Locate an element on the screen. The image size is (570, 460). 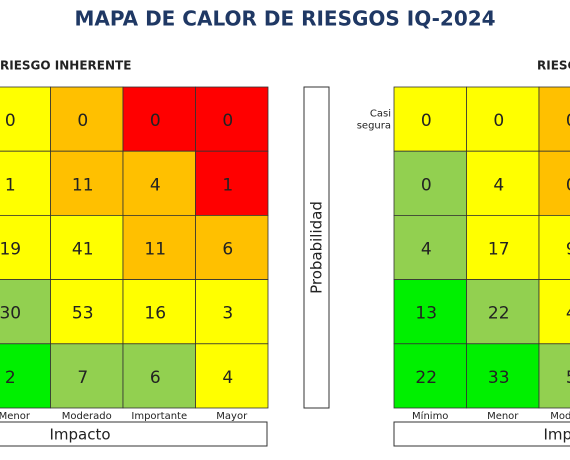
cell-value: 53 is located at coordinates (83, 314).